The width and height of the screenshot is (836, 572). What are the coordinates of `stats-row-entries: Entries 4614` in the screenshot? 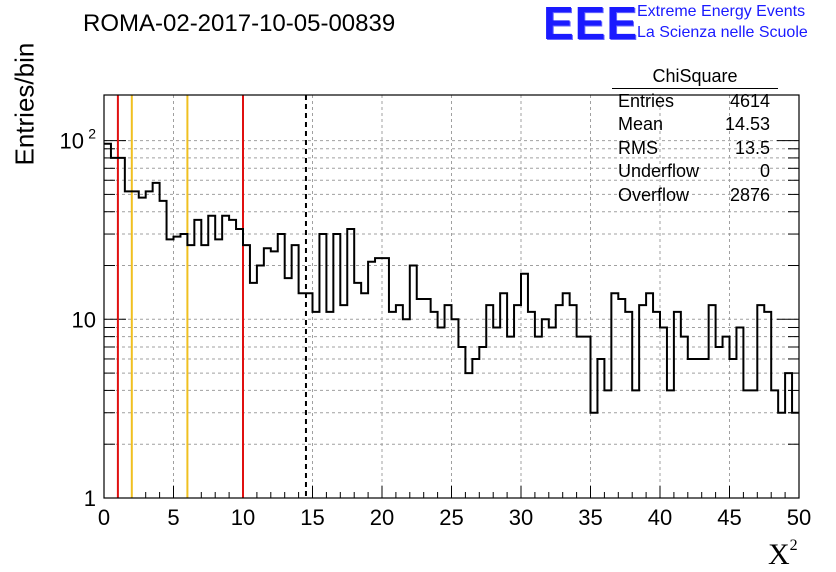 It's located at (695, 102).